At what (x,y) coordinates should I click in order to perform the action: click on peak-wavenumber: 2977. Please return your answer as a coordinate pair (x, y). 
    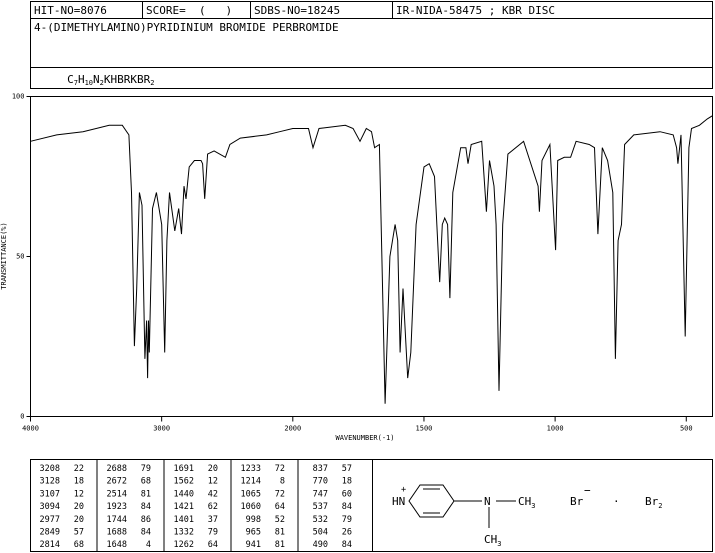
    Looking at the image, I should click on (50, 520).